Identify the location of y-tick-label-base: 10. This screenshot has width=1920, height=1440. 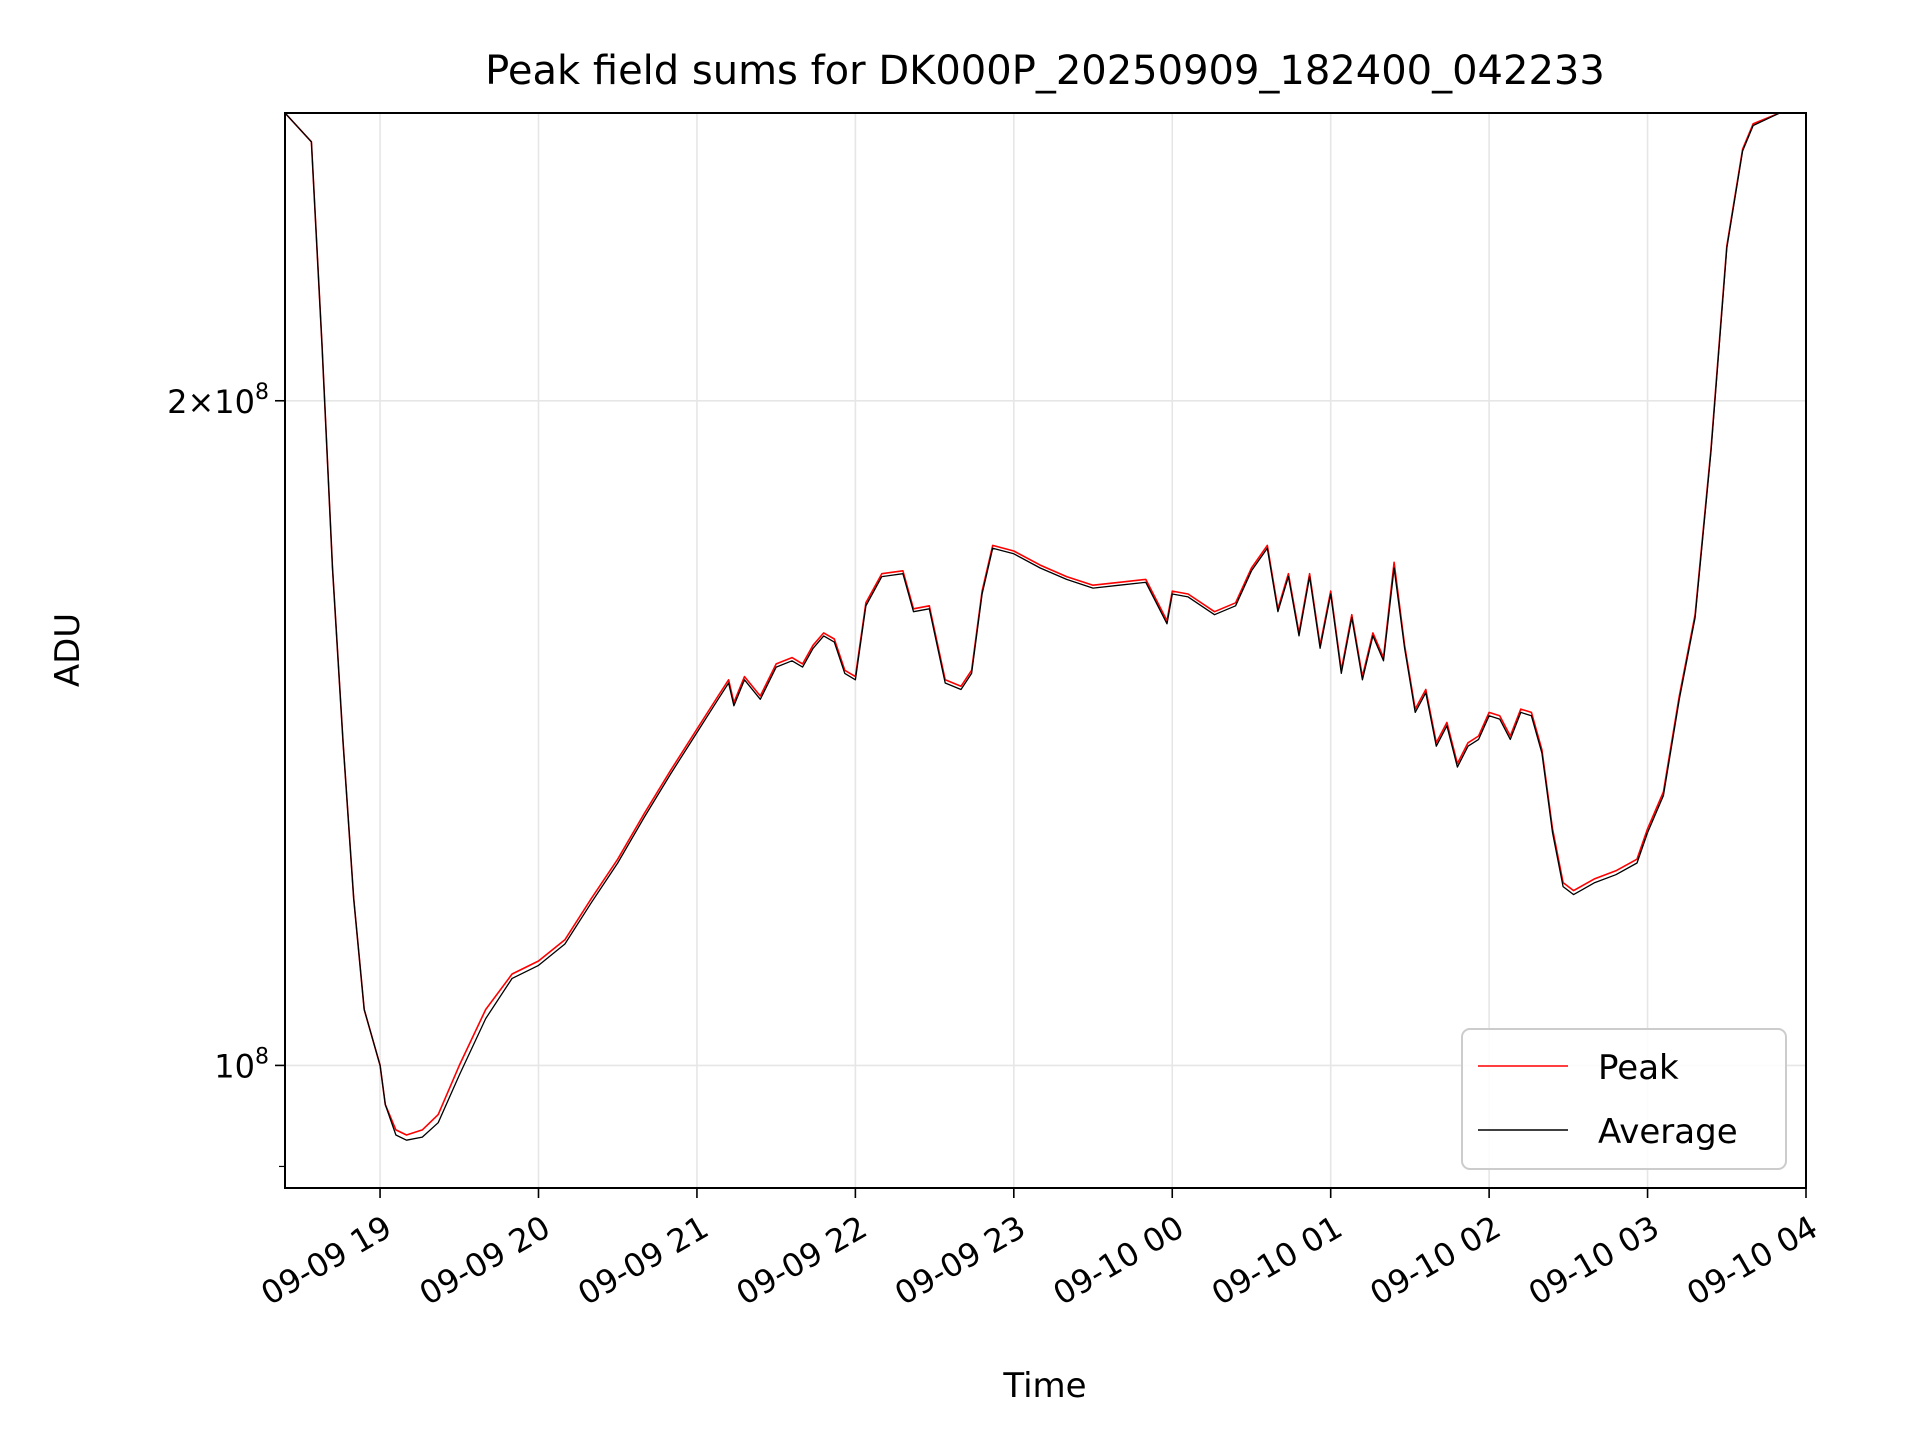
(234, 1066).